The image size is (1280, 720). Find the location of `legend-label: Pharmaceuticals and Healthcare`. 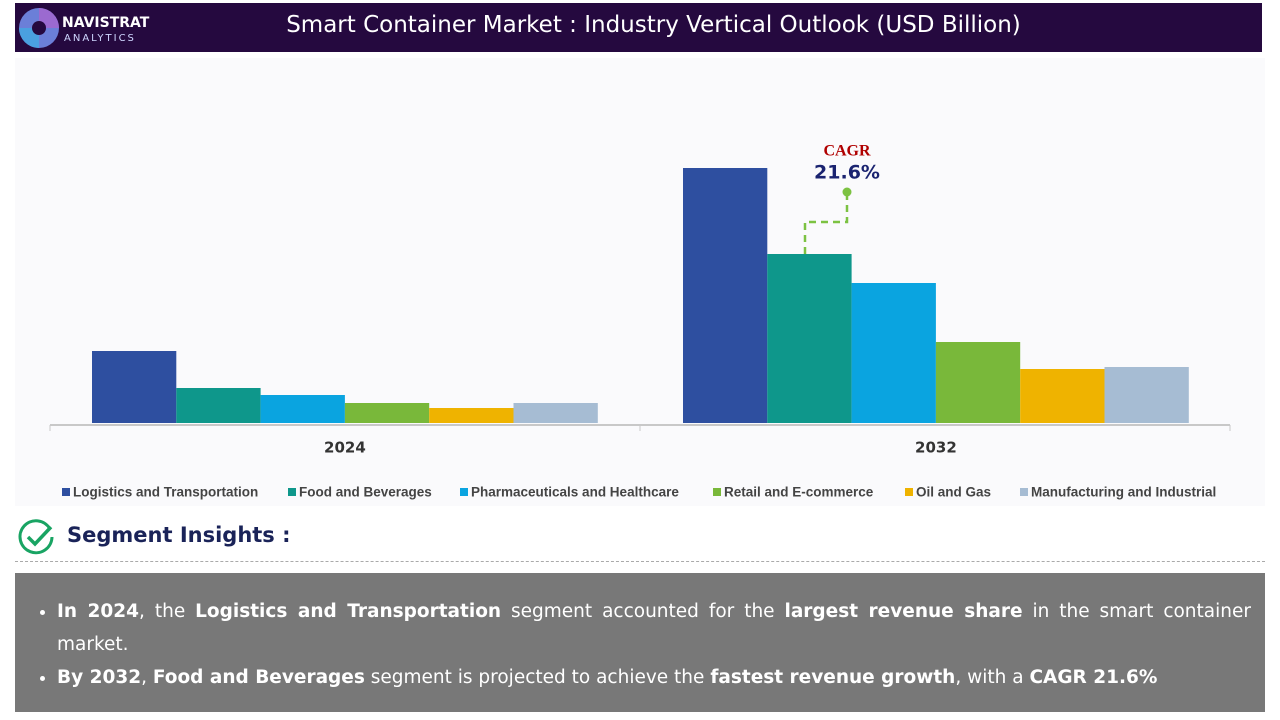

legend-label: Pharmaceuticals and Healthcare is located at coordinates (575, 492).